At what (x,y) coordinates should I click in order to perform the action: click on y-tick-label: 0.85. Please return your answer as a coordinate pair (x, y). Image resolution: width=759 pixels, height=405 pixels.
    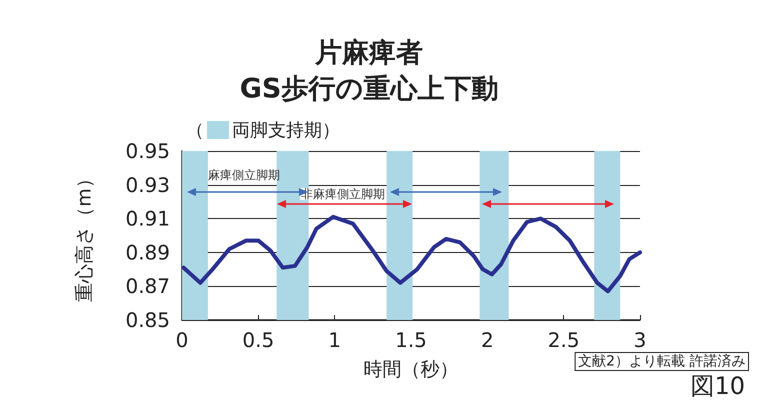
    Looking at the image, I should click on (147, 320).